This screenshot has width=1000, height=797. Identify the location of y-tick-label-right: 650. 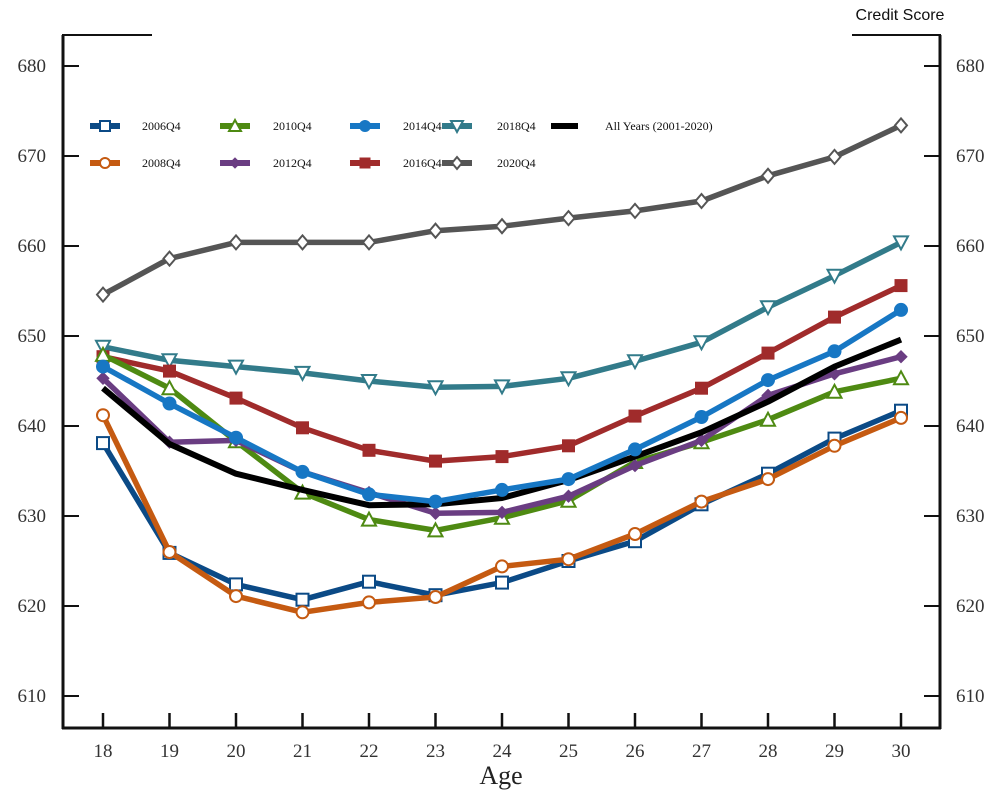
(970, 336).